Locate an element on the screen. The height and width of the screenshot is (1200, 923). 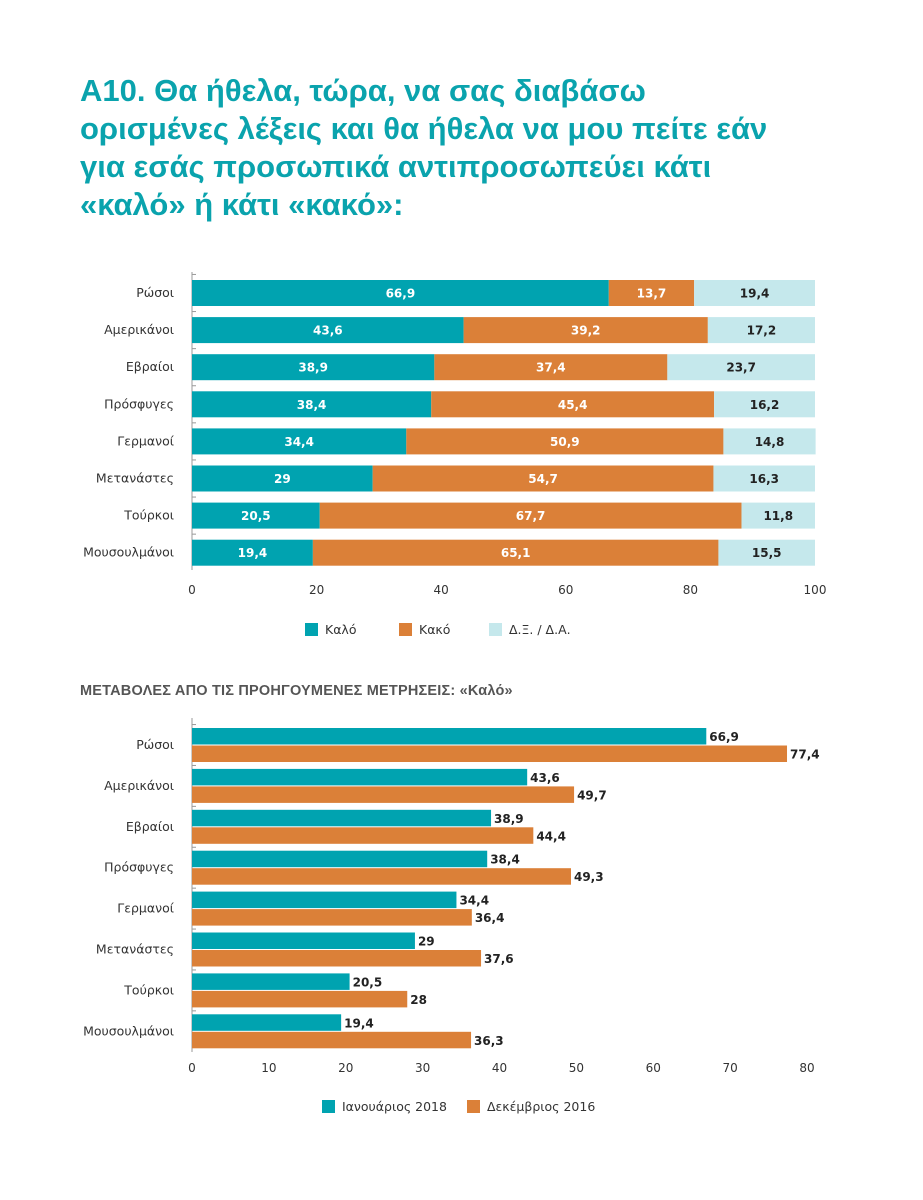
data-label: 37,4 is located at coordinates (551, 368).